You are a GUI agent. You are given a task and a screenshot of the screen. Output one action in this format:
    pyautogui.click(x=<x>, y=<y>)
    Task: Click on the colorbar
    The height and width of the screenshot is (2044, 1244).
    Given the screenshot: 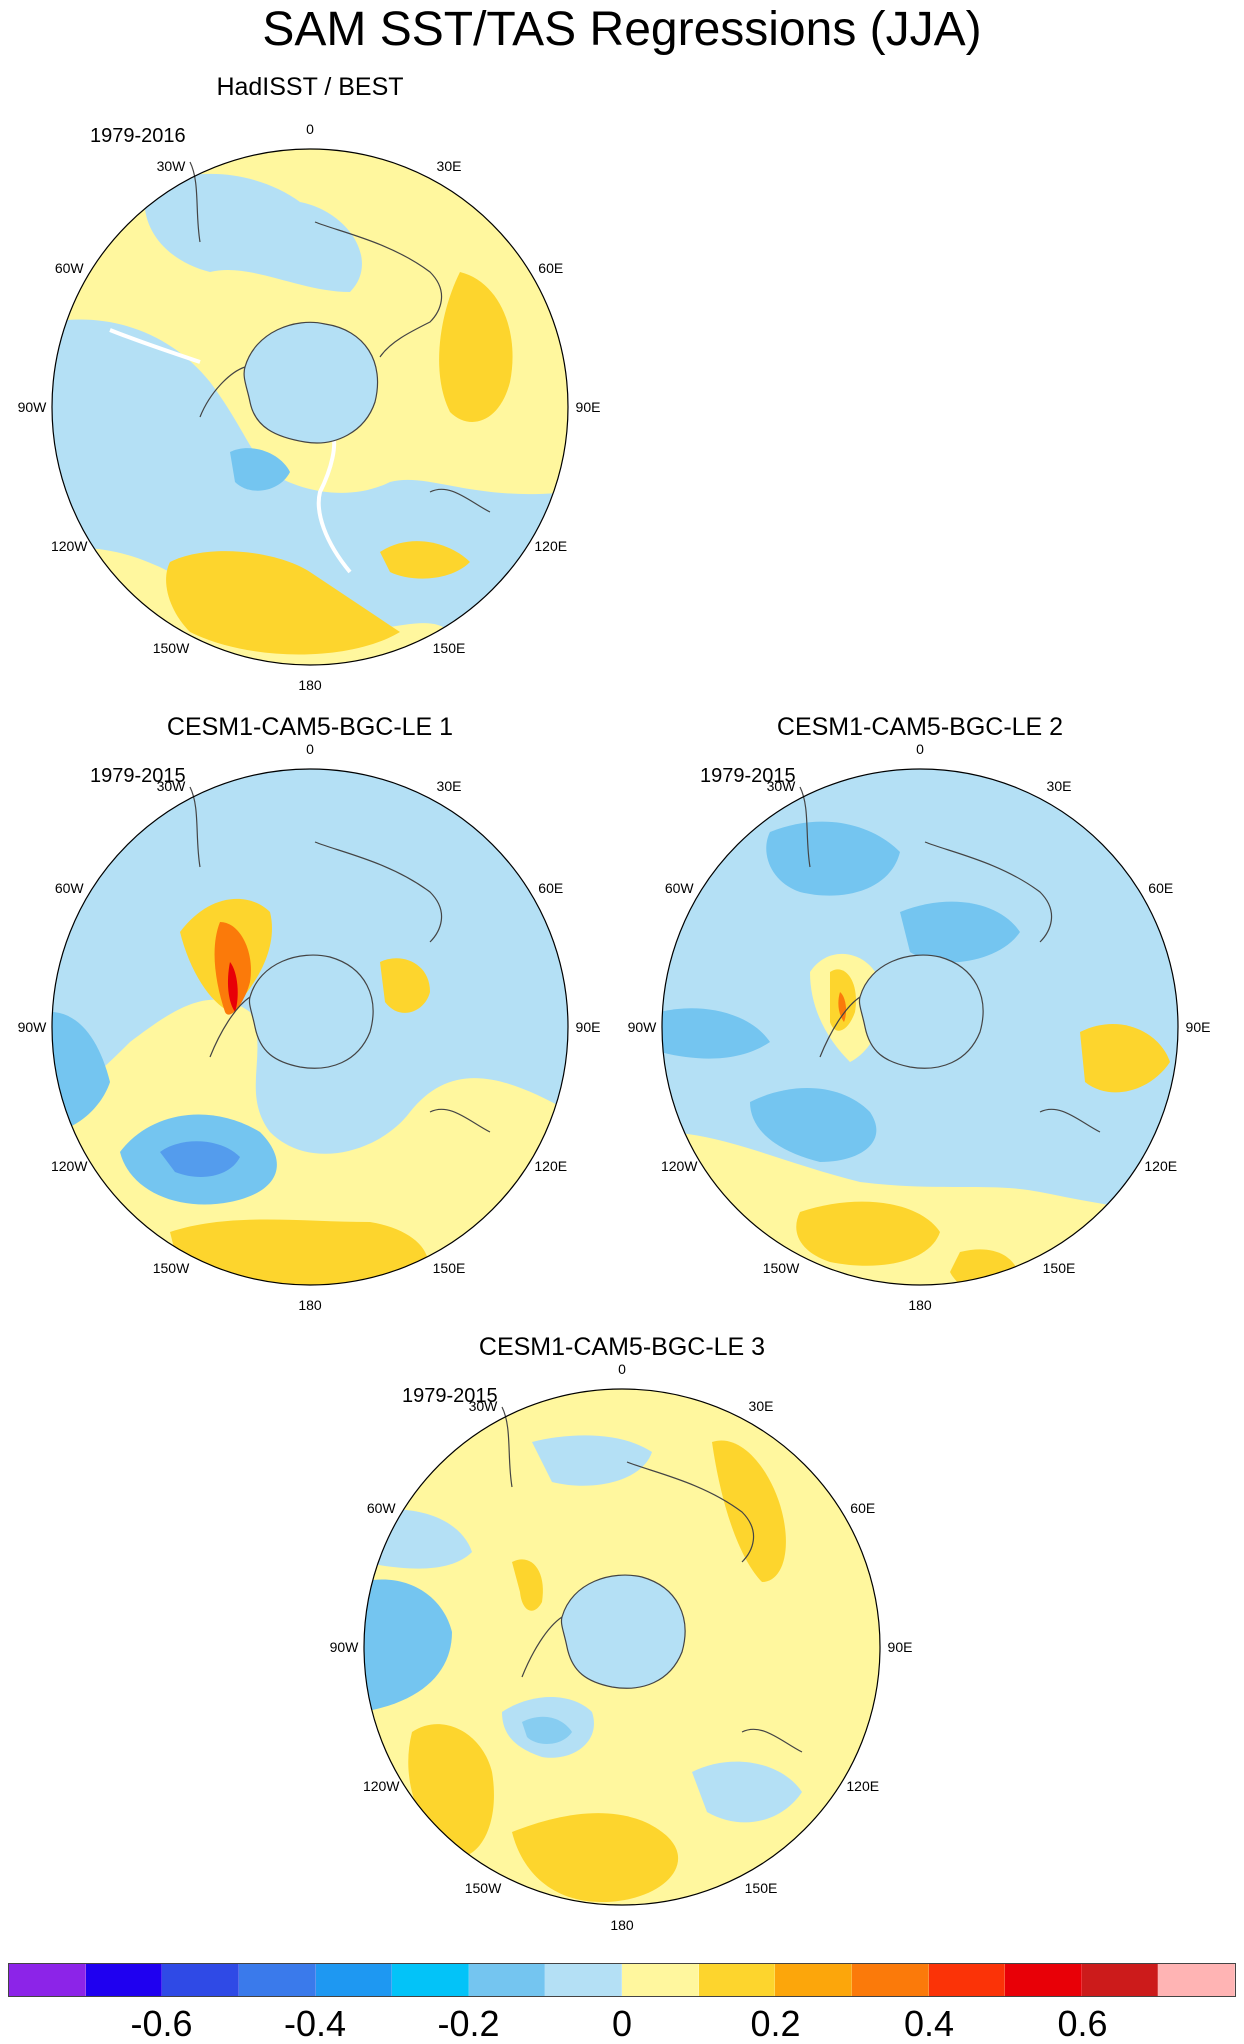 What is the action you would take?
    pyautogui.click(x=622, y=1980)
    